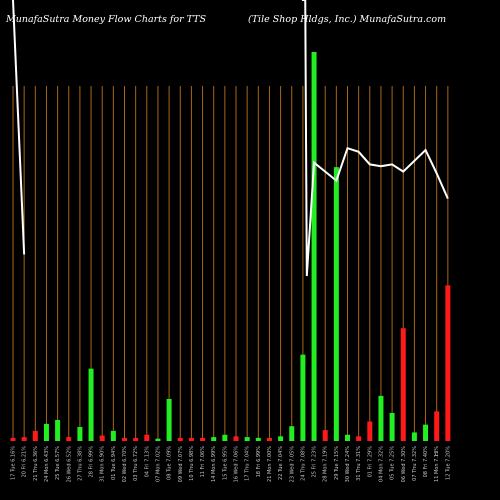 The width and height of the screenshot is (500, 500). Describe the element at coordinates (203, 462) in the screenshot. I see `x-tick-label: 11 Fri 7.06%` at that location.